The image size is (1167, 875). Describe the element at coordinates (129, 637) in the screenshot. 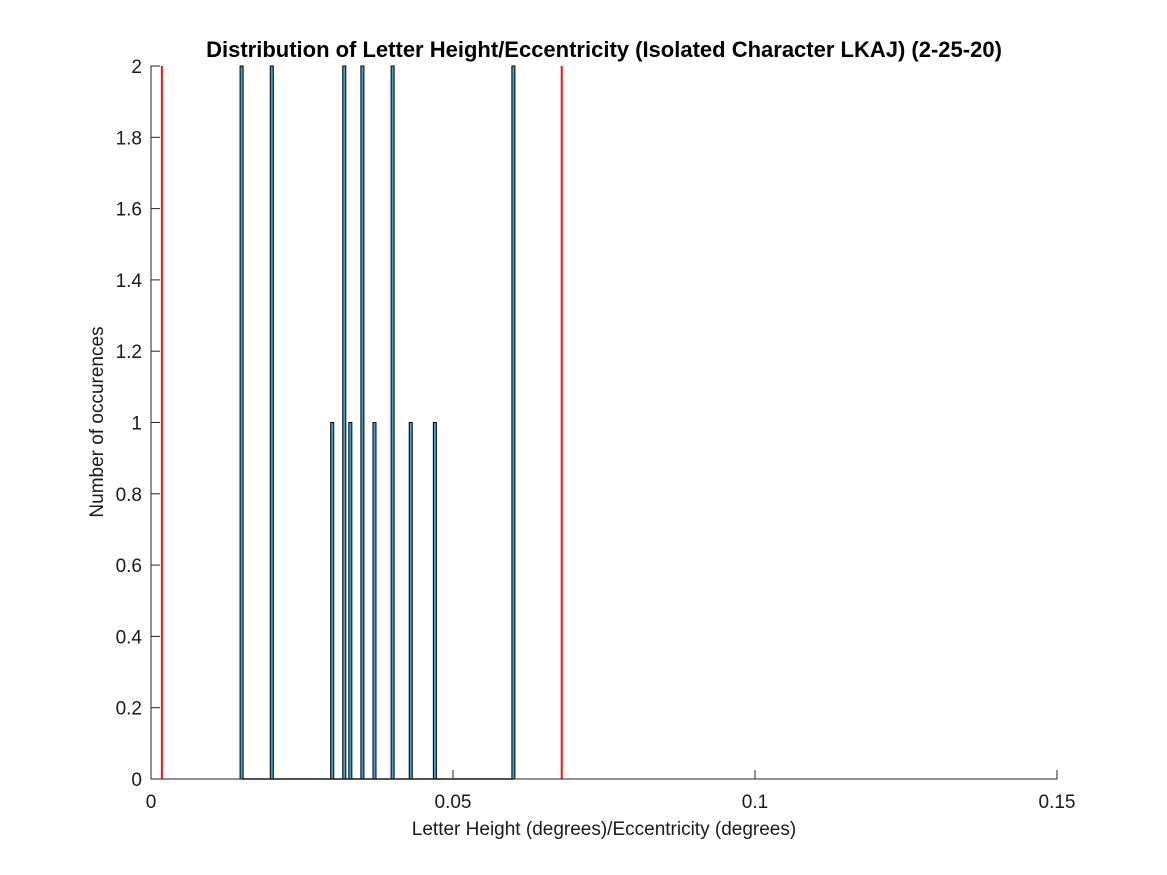

I see `y-tick-label: 0.4` at that location.